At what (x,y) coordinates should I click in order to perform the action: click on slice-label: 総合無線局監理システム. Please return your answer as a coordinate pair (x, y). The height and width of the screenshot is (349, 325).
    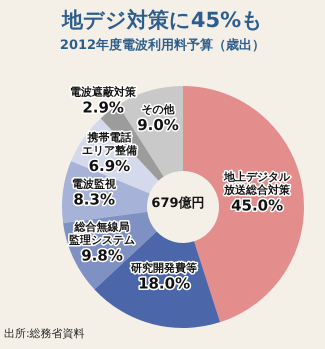
    Looking at the image, I should click on (102, 233).